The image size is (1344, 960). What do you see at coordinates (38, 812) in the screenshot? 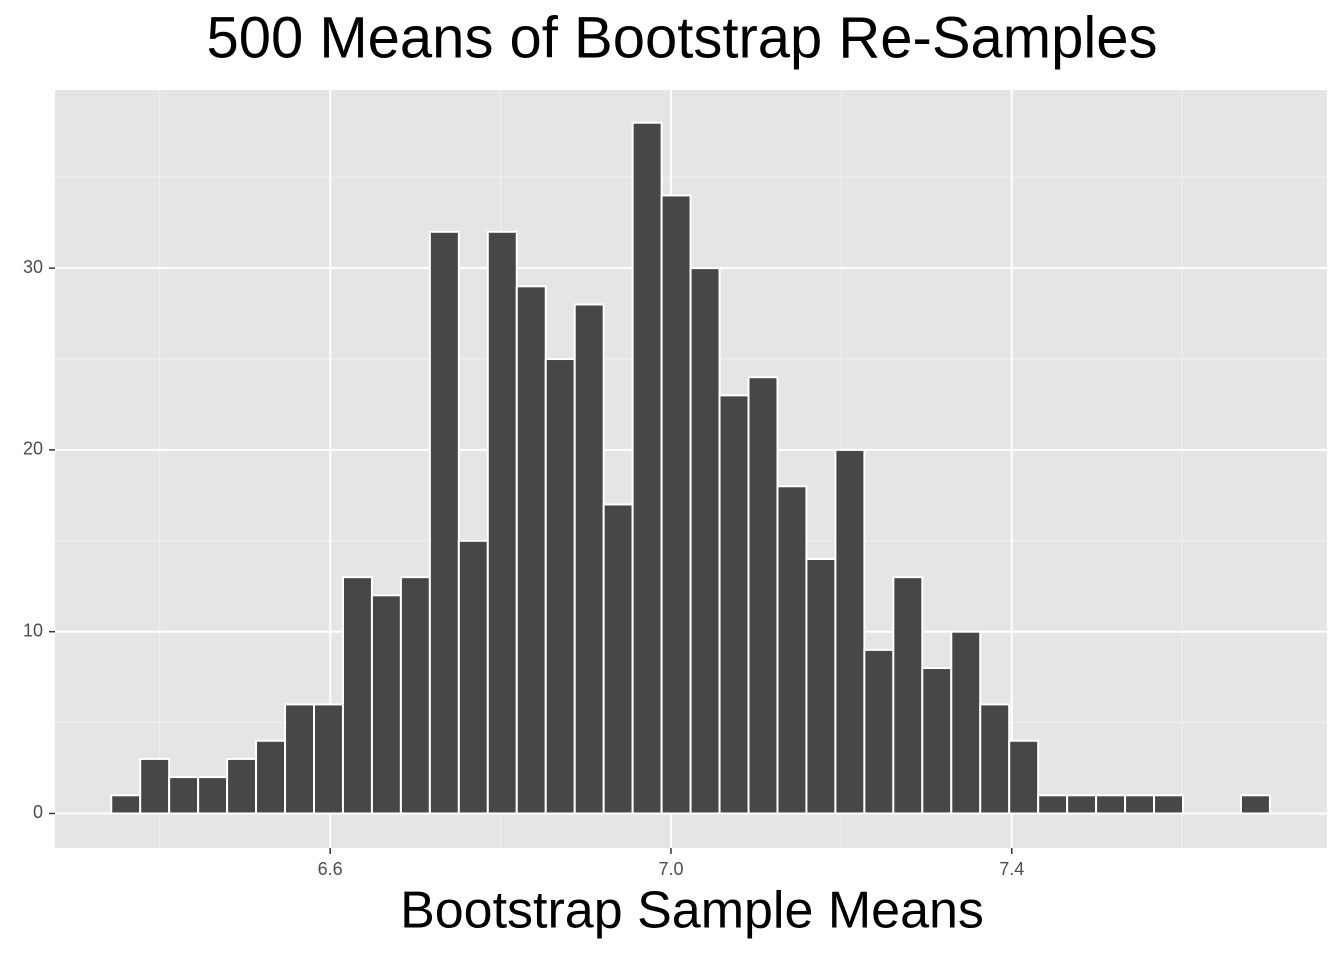
I see `y-tick-label: 0` at bounding box center [38, 812].